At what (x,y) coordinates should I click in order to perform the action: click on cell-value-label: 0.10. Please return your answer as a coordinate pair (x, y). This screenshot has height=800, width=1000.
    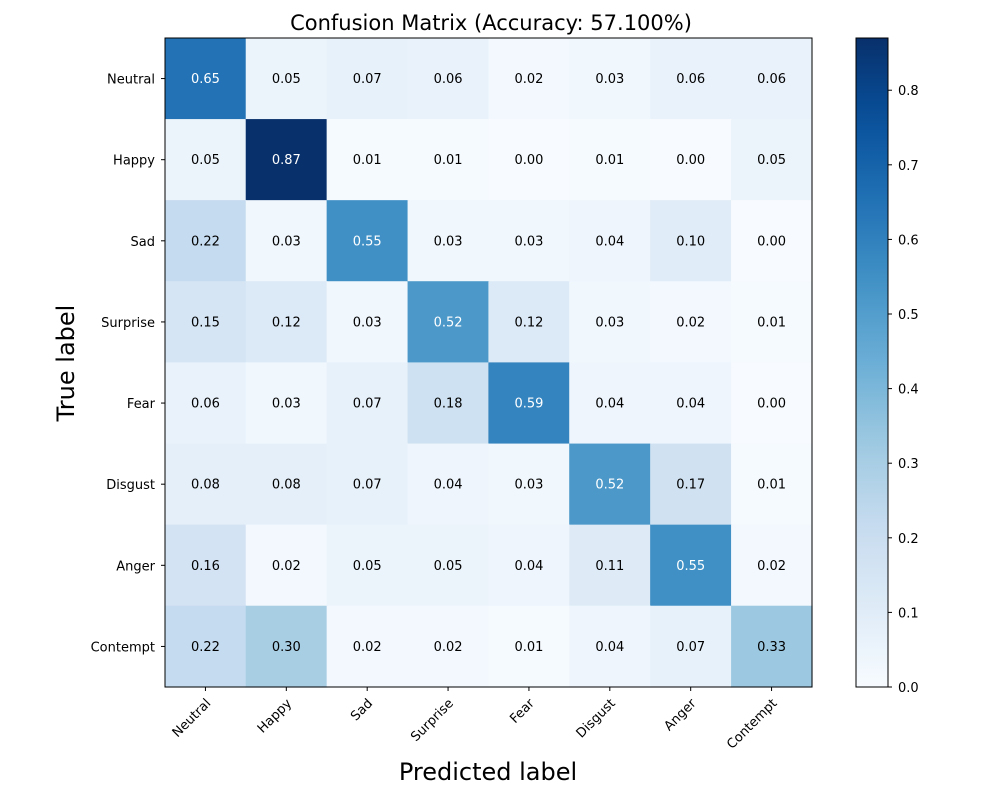
    Looking at the image, I should click on (690, 241).